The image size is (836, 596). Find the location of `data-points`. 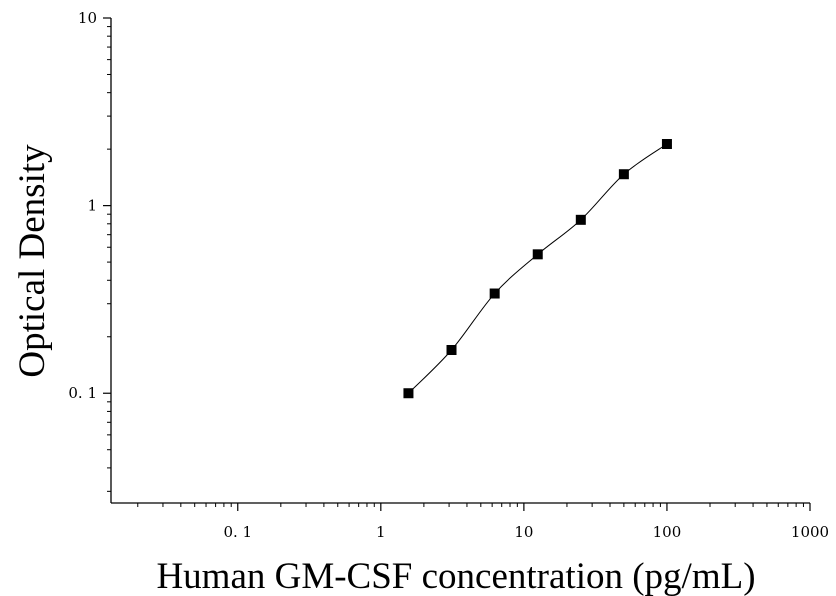

data-points is located at coordinates (537, 269).